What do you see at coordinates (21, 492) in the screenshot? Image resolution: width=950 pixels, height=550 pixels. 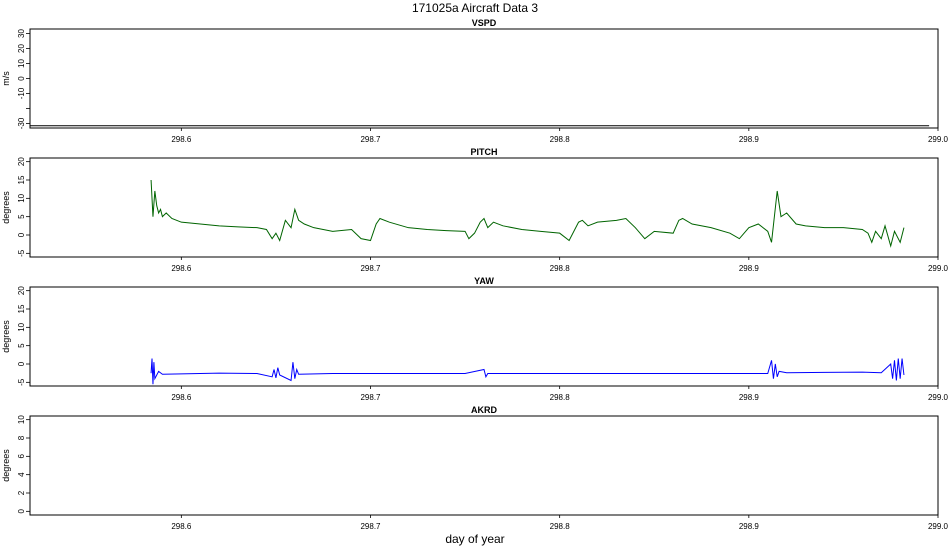 I see `y-tick-label: 2` at bounding box center [21, 492].